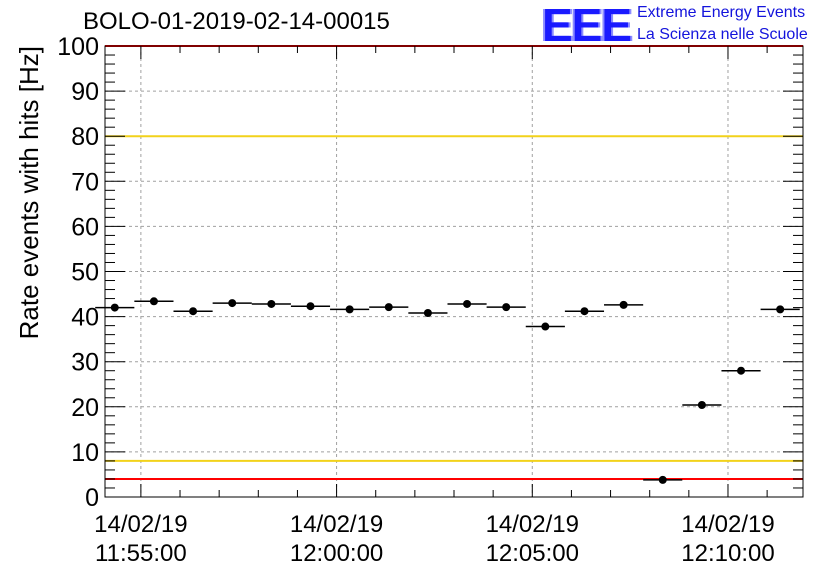 The image size is (836, 572). What do you see at coordinates (721, 12) in the screenshot?
I see `logo-line-1: Extreme Energy Events` at bounding box center [721, 12].